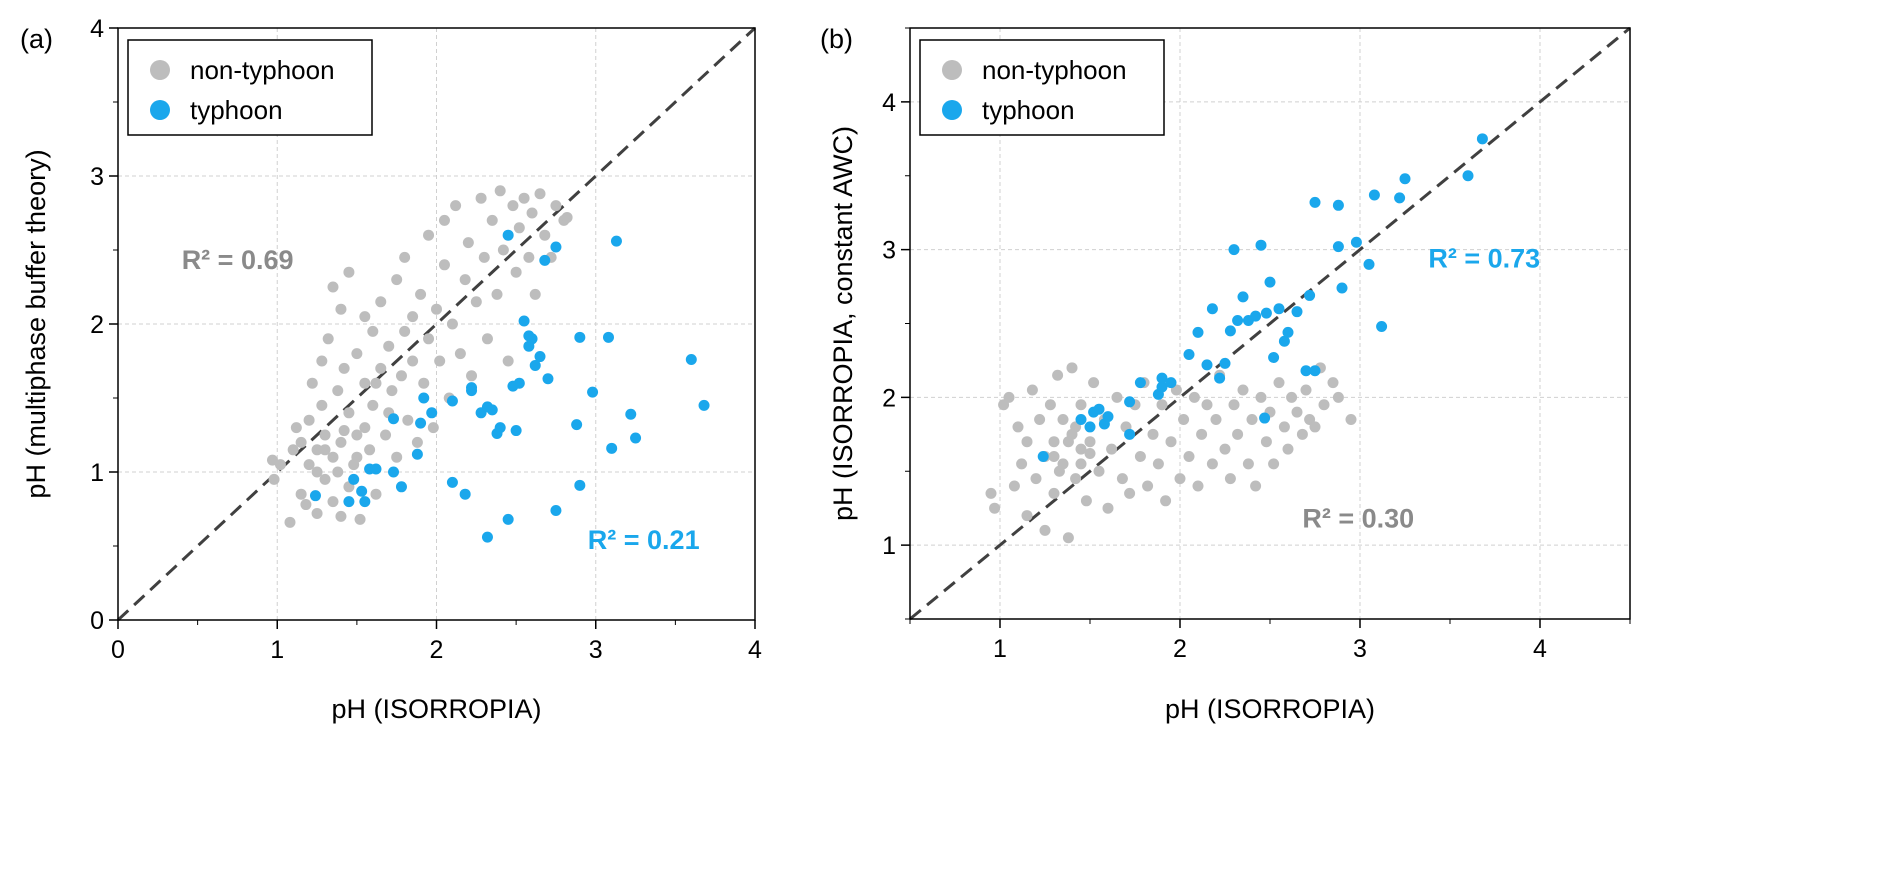 Image resolution: width=1892 pixels, height=892 pixels. Describe the element at coordinates (1360, 649) in the screenshot. I see `x-tick-label: 3` at that location.